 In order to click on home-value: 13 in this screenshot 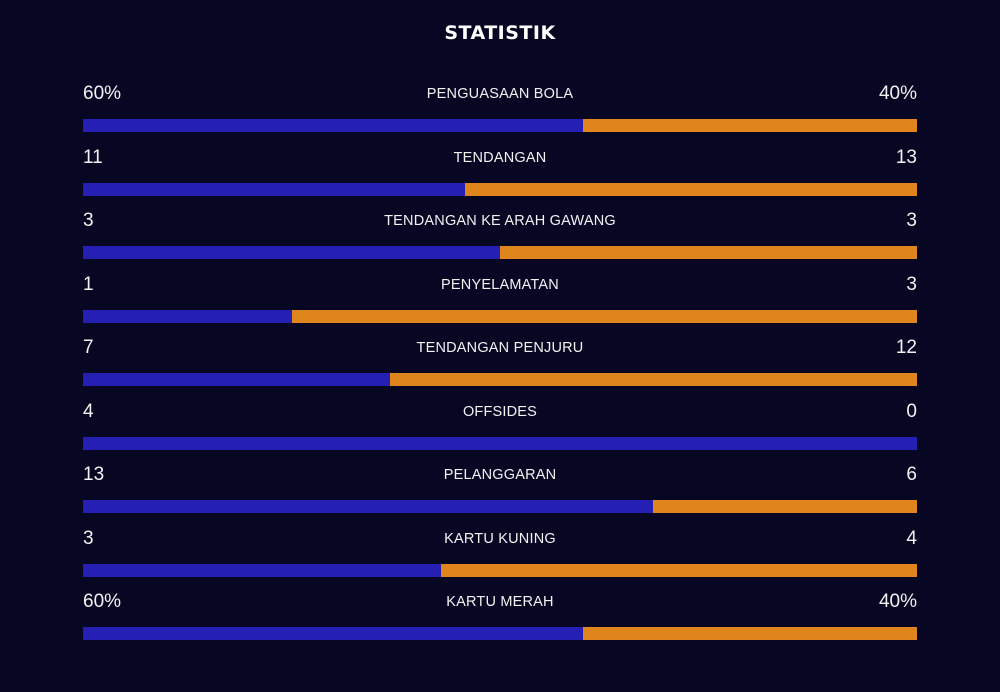, I will do `click(94, 474)`.